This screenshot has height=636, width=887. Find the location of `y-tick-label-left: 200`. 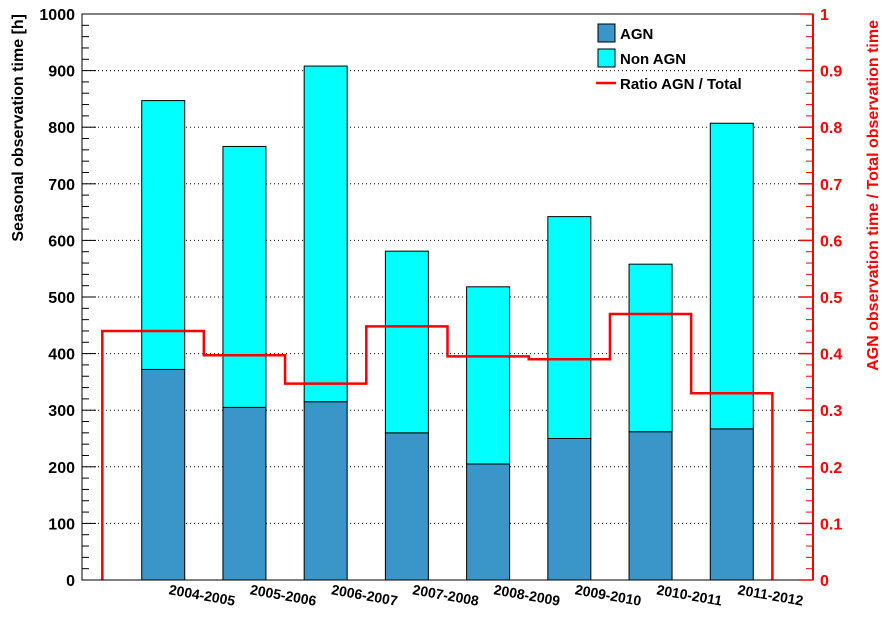

y-tick-label-left: 200 is located at coordinates (61, 468).